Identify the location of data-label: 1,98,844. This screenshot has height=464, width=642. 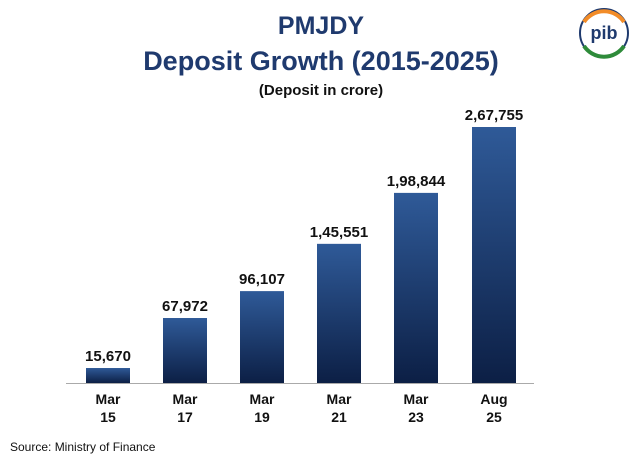
(416, 181).